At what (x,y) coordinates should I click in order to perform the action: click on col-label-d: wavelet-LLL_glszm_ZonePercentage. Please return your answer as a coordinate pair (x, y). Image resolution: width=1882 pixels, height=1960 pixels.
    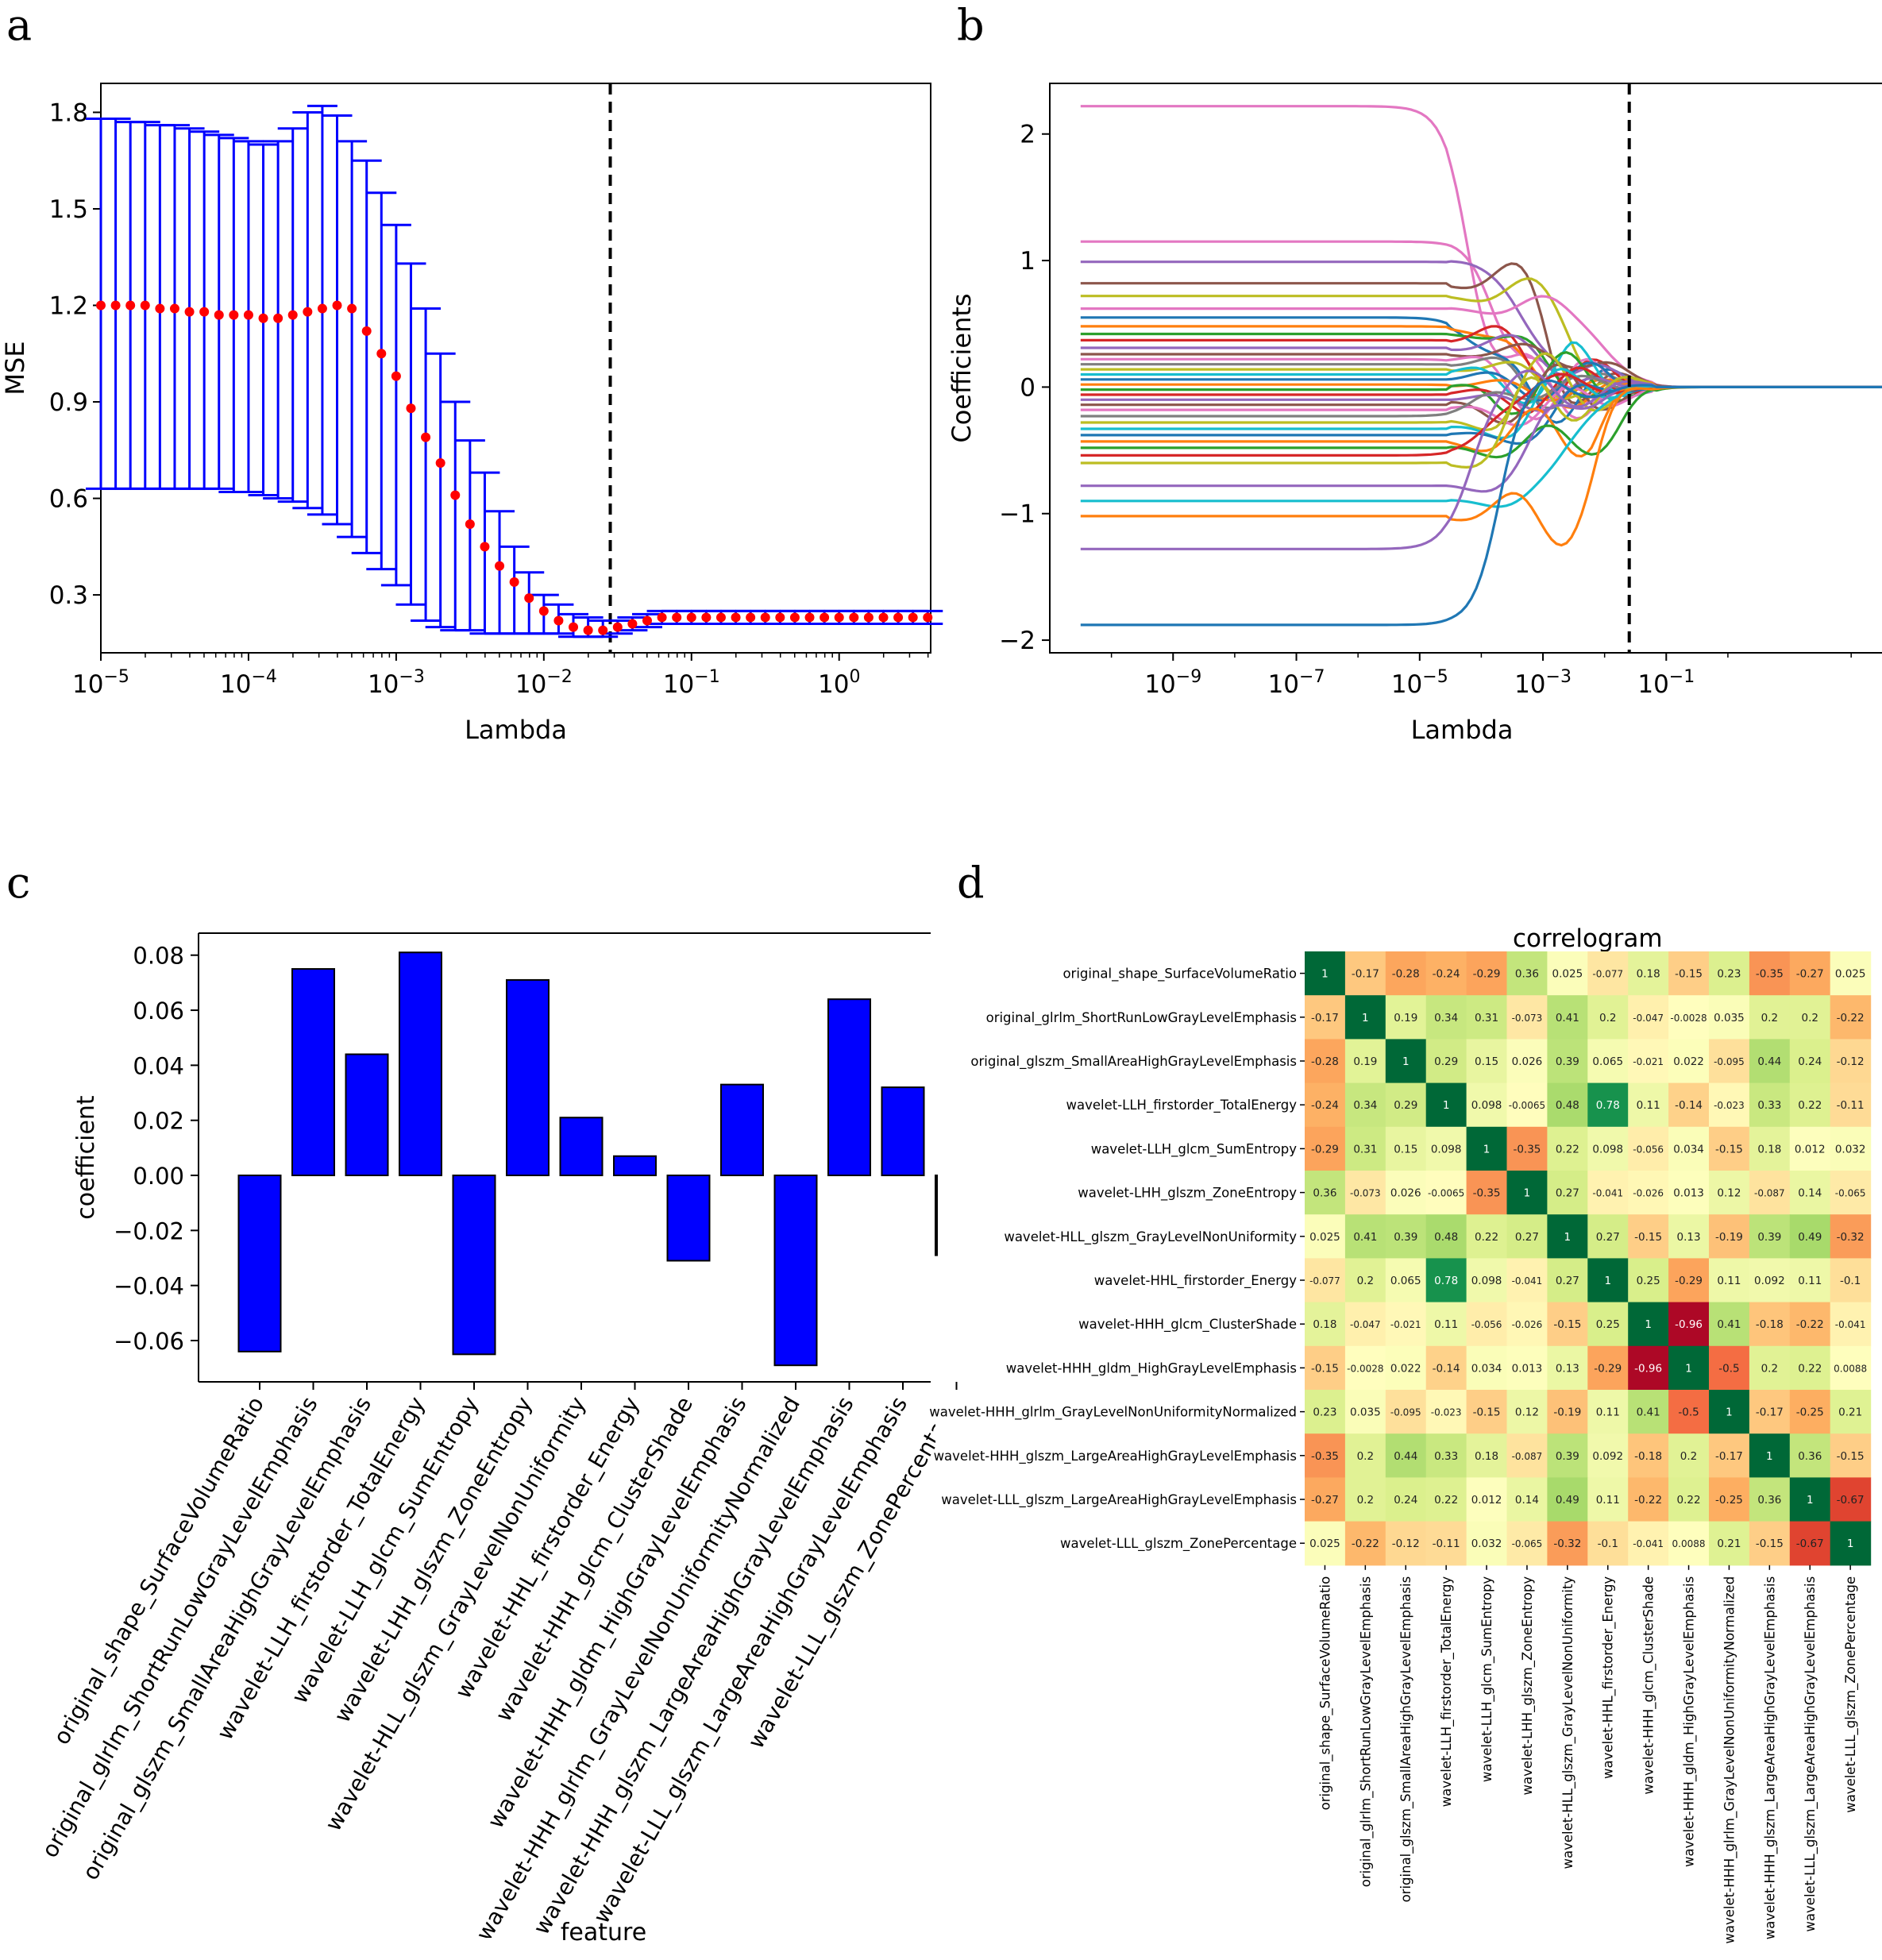
    Looking at the image, I should click on (1851, 1694).